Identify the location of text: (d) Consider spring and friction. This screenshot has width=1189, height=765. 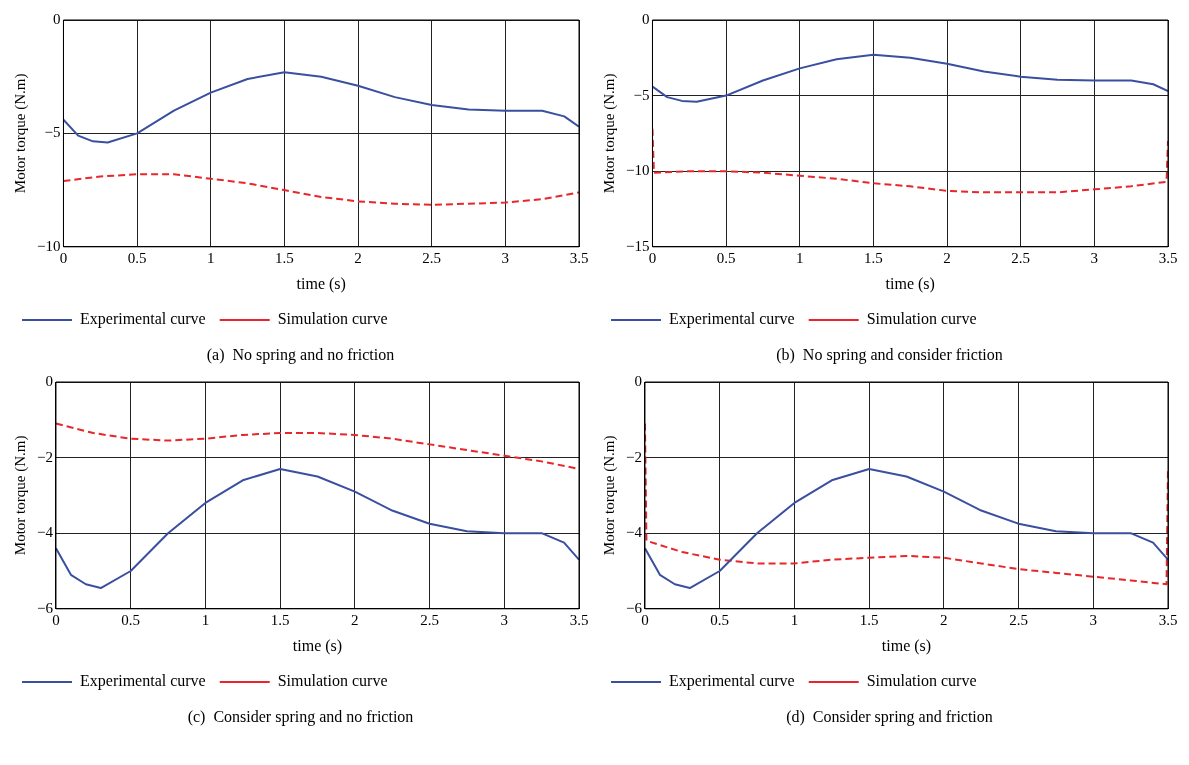
(889, 717).